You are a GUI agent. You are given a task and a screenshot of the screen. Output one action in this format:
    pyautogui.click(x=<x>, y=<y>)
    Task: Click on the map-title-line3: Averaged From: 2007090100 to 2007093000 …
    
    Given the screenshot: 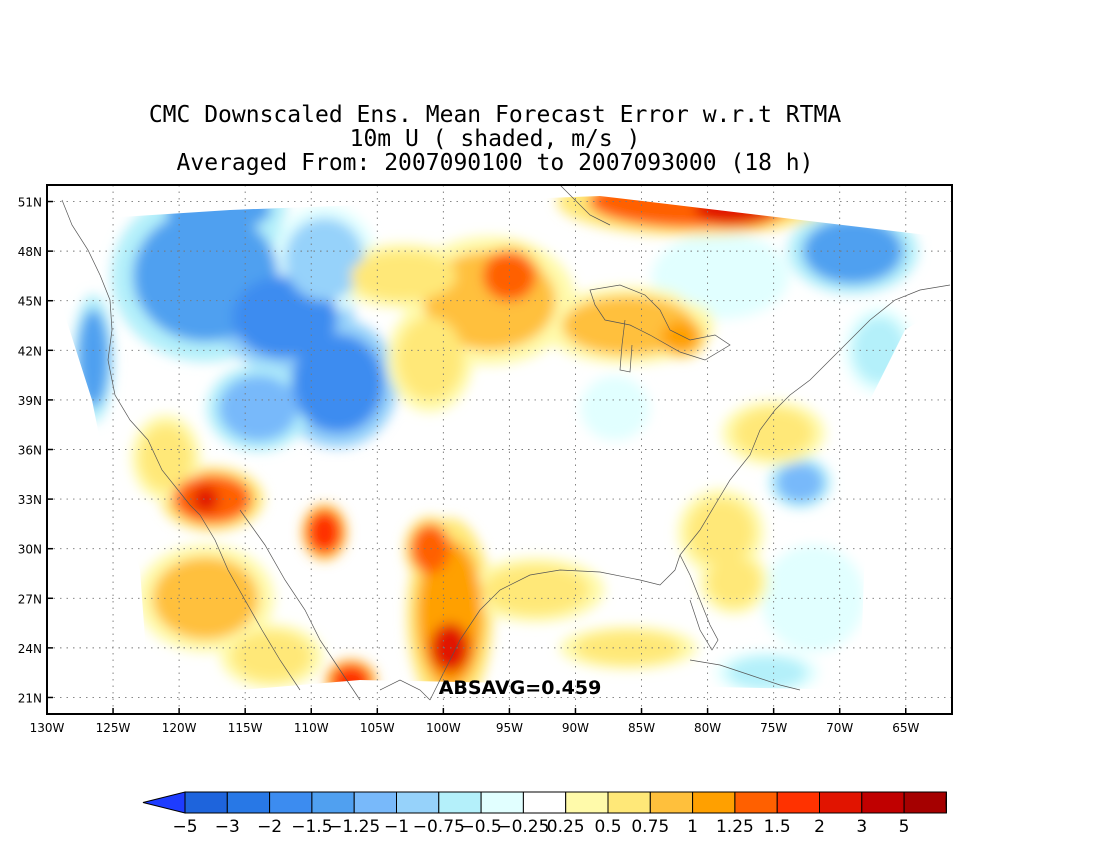 What is the action you would take?
    pyautogui.click(x=495, y=163)
    